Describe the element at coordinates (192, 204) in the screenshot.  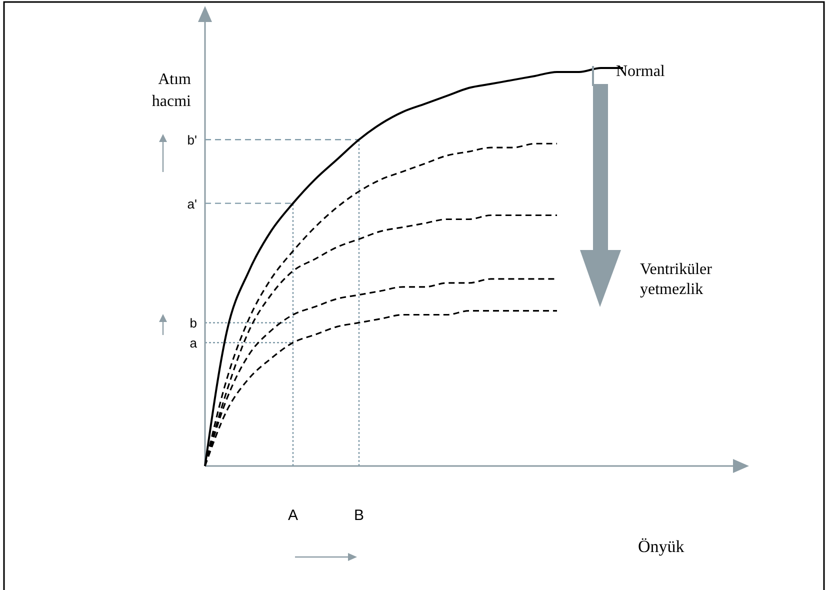
I see `ref-line-label: a'` at that location.